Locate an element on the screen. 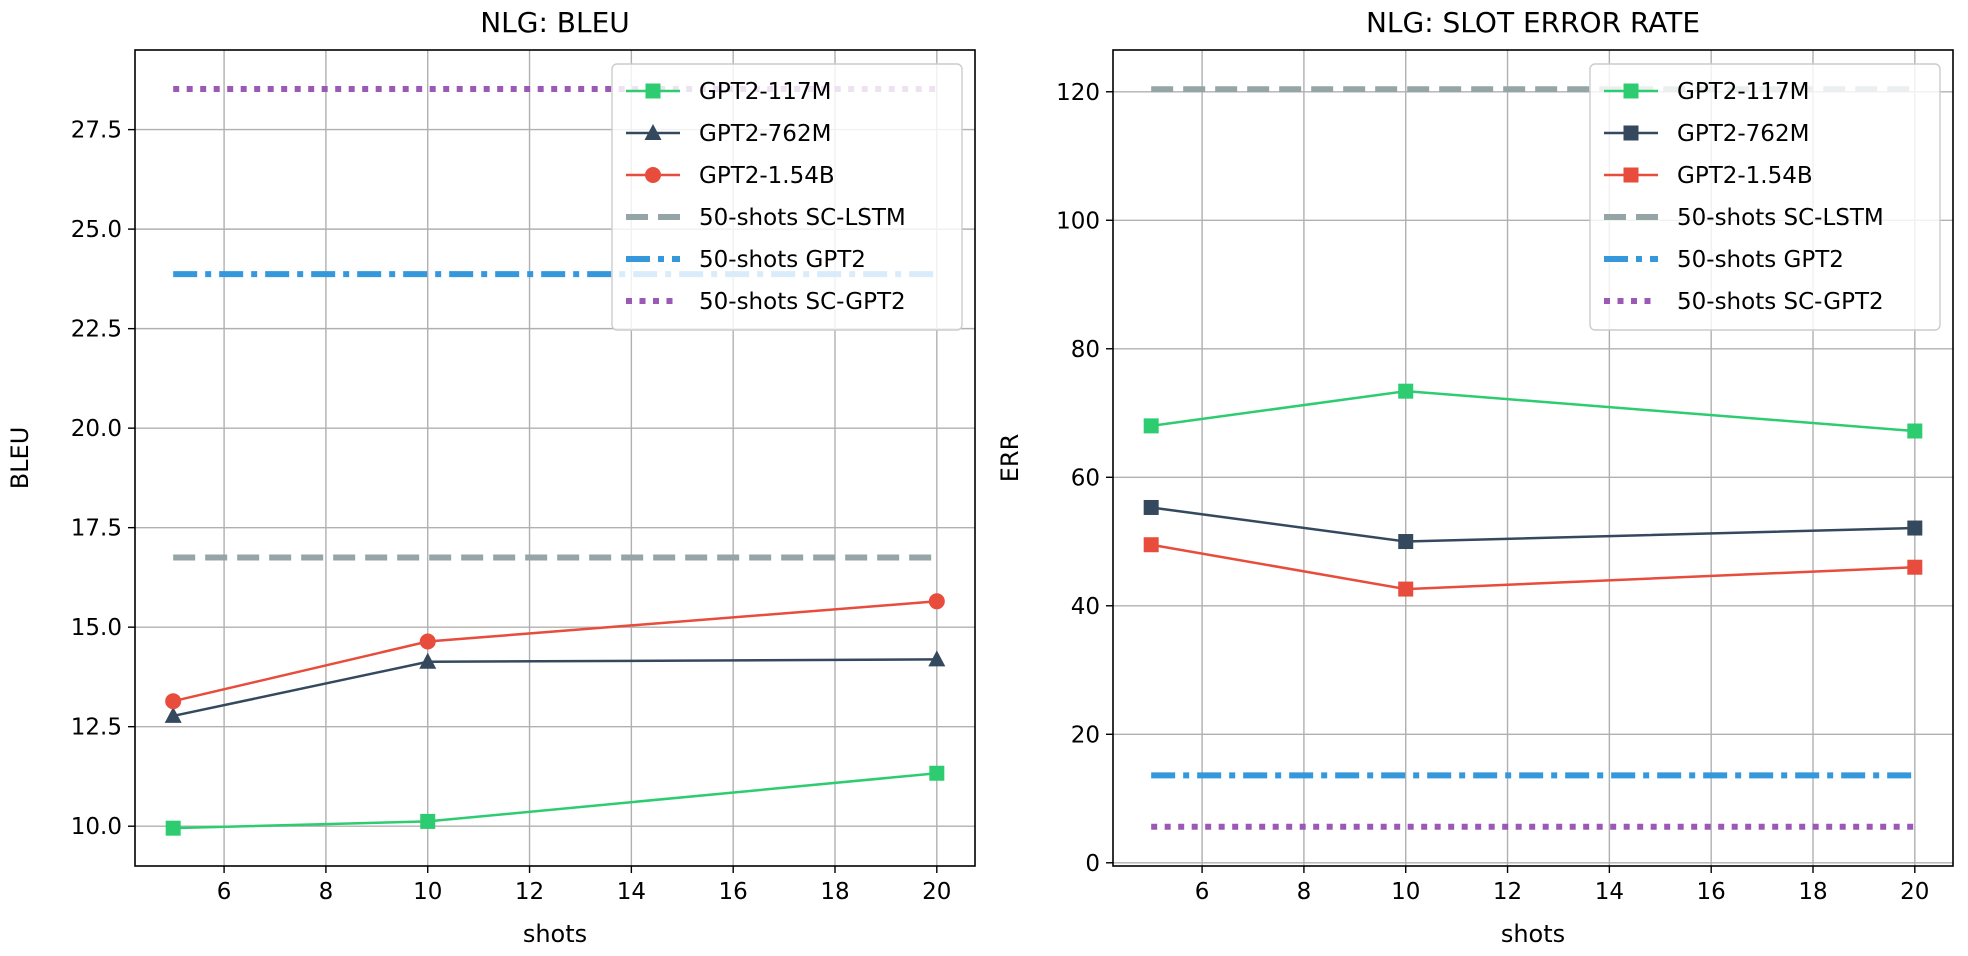  chart-title: NLG: SLOT ERROR RATE is located at coordinates (1533, 22).